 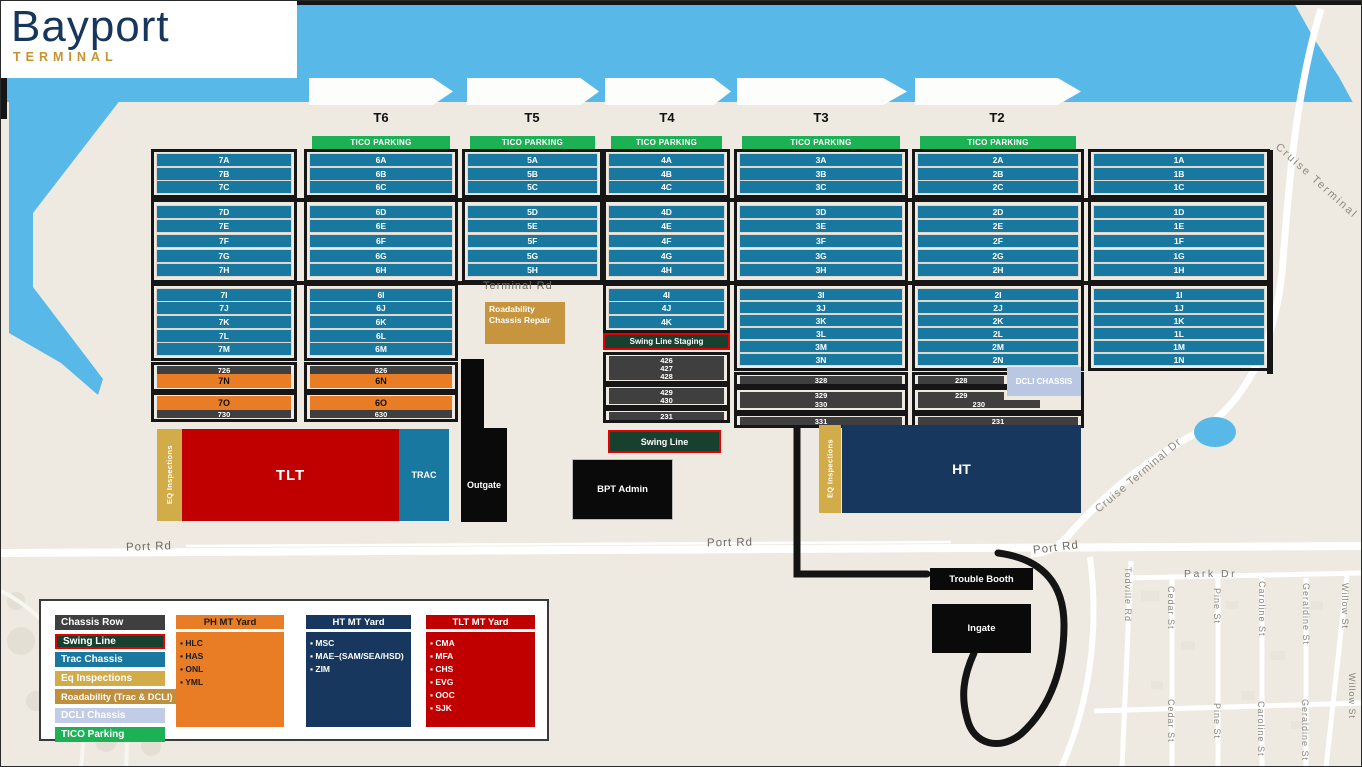 I want to click on yard-row-4E: 4E, so click(x=666, y=226).